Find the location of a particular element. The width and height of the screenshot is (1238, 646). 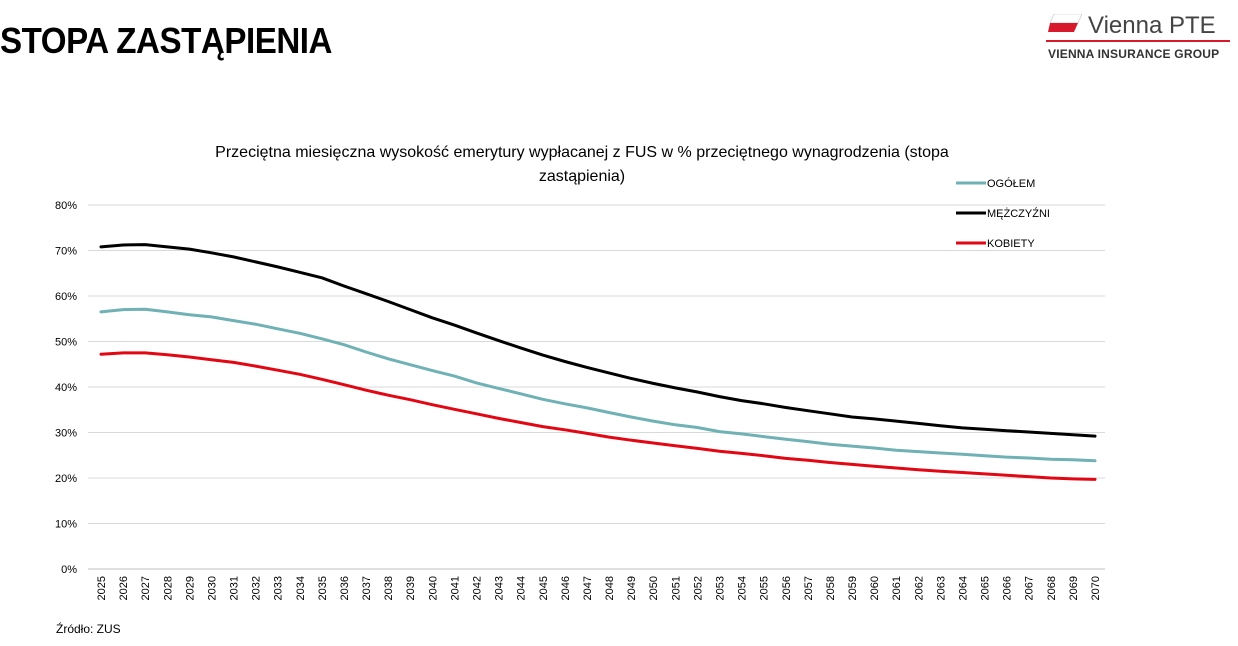

x-tick-label: 2063 is located at coordinates (941, 588).